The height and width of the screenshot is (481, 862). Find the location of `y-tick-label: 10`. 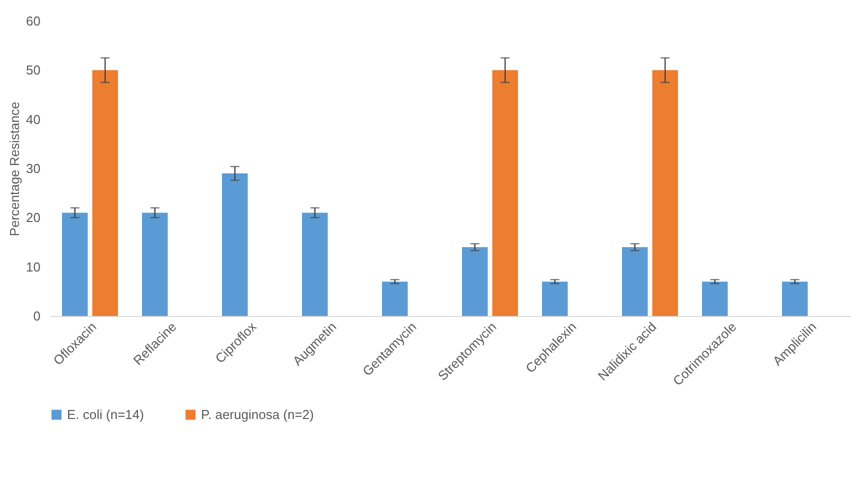

y-tick-label: 10 is located at coordinates (33, 266).